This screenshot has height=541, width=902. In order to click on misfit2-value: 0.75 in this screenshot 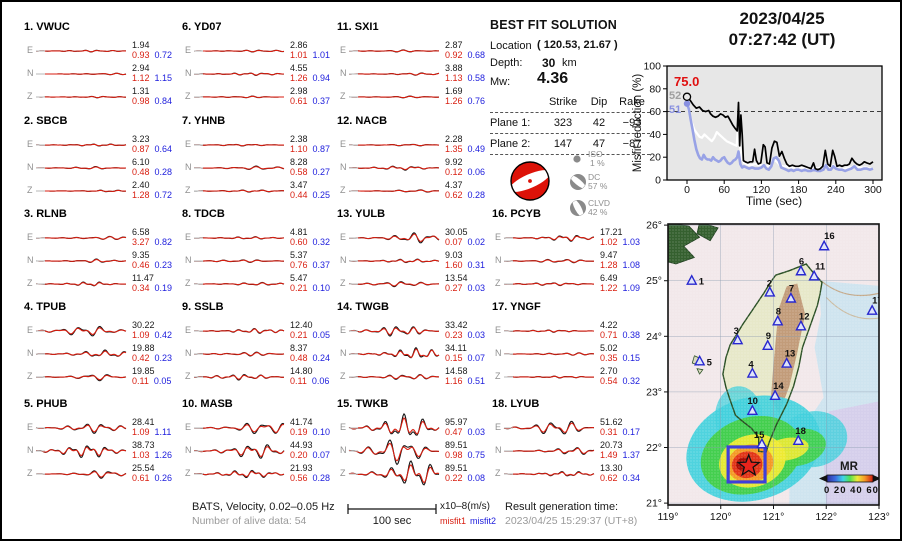, I will do `click(476, 455)`.